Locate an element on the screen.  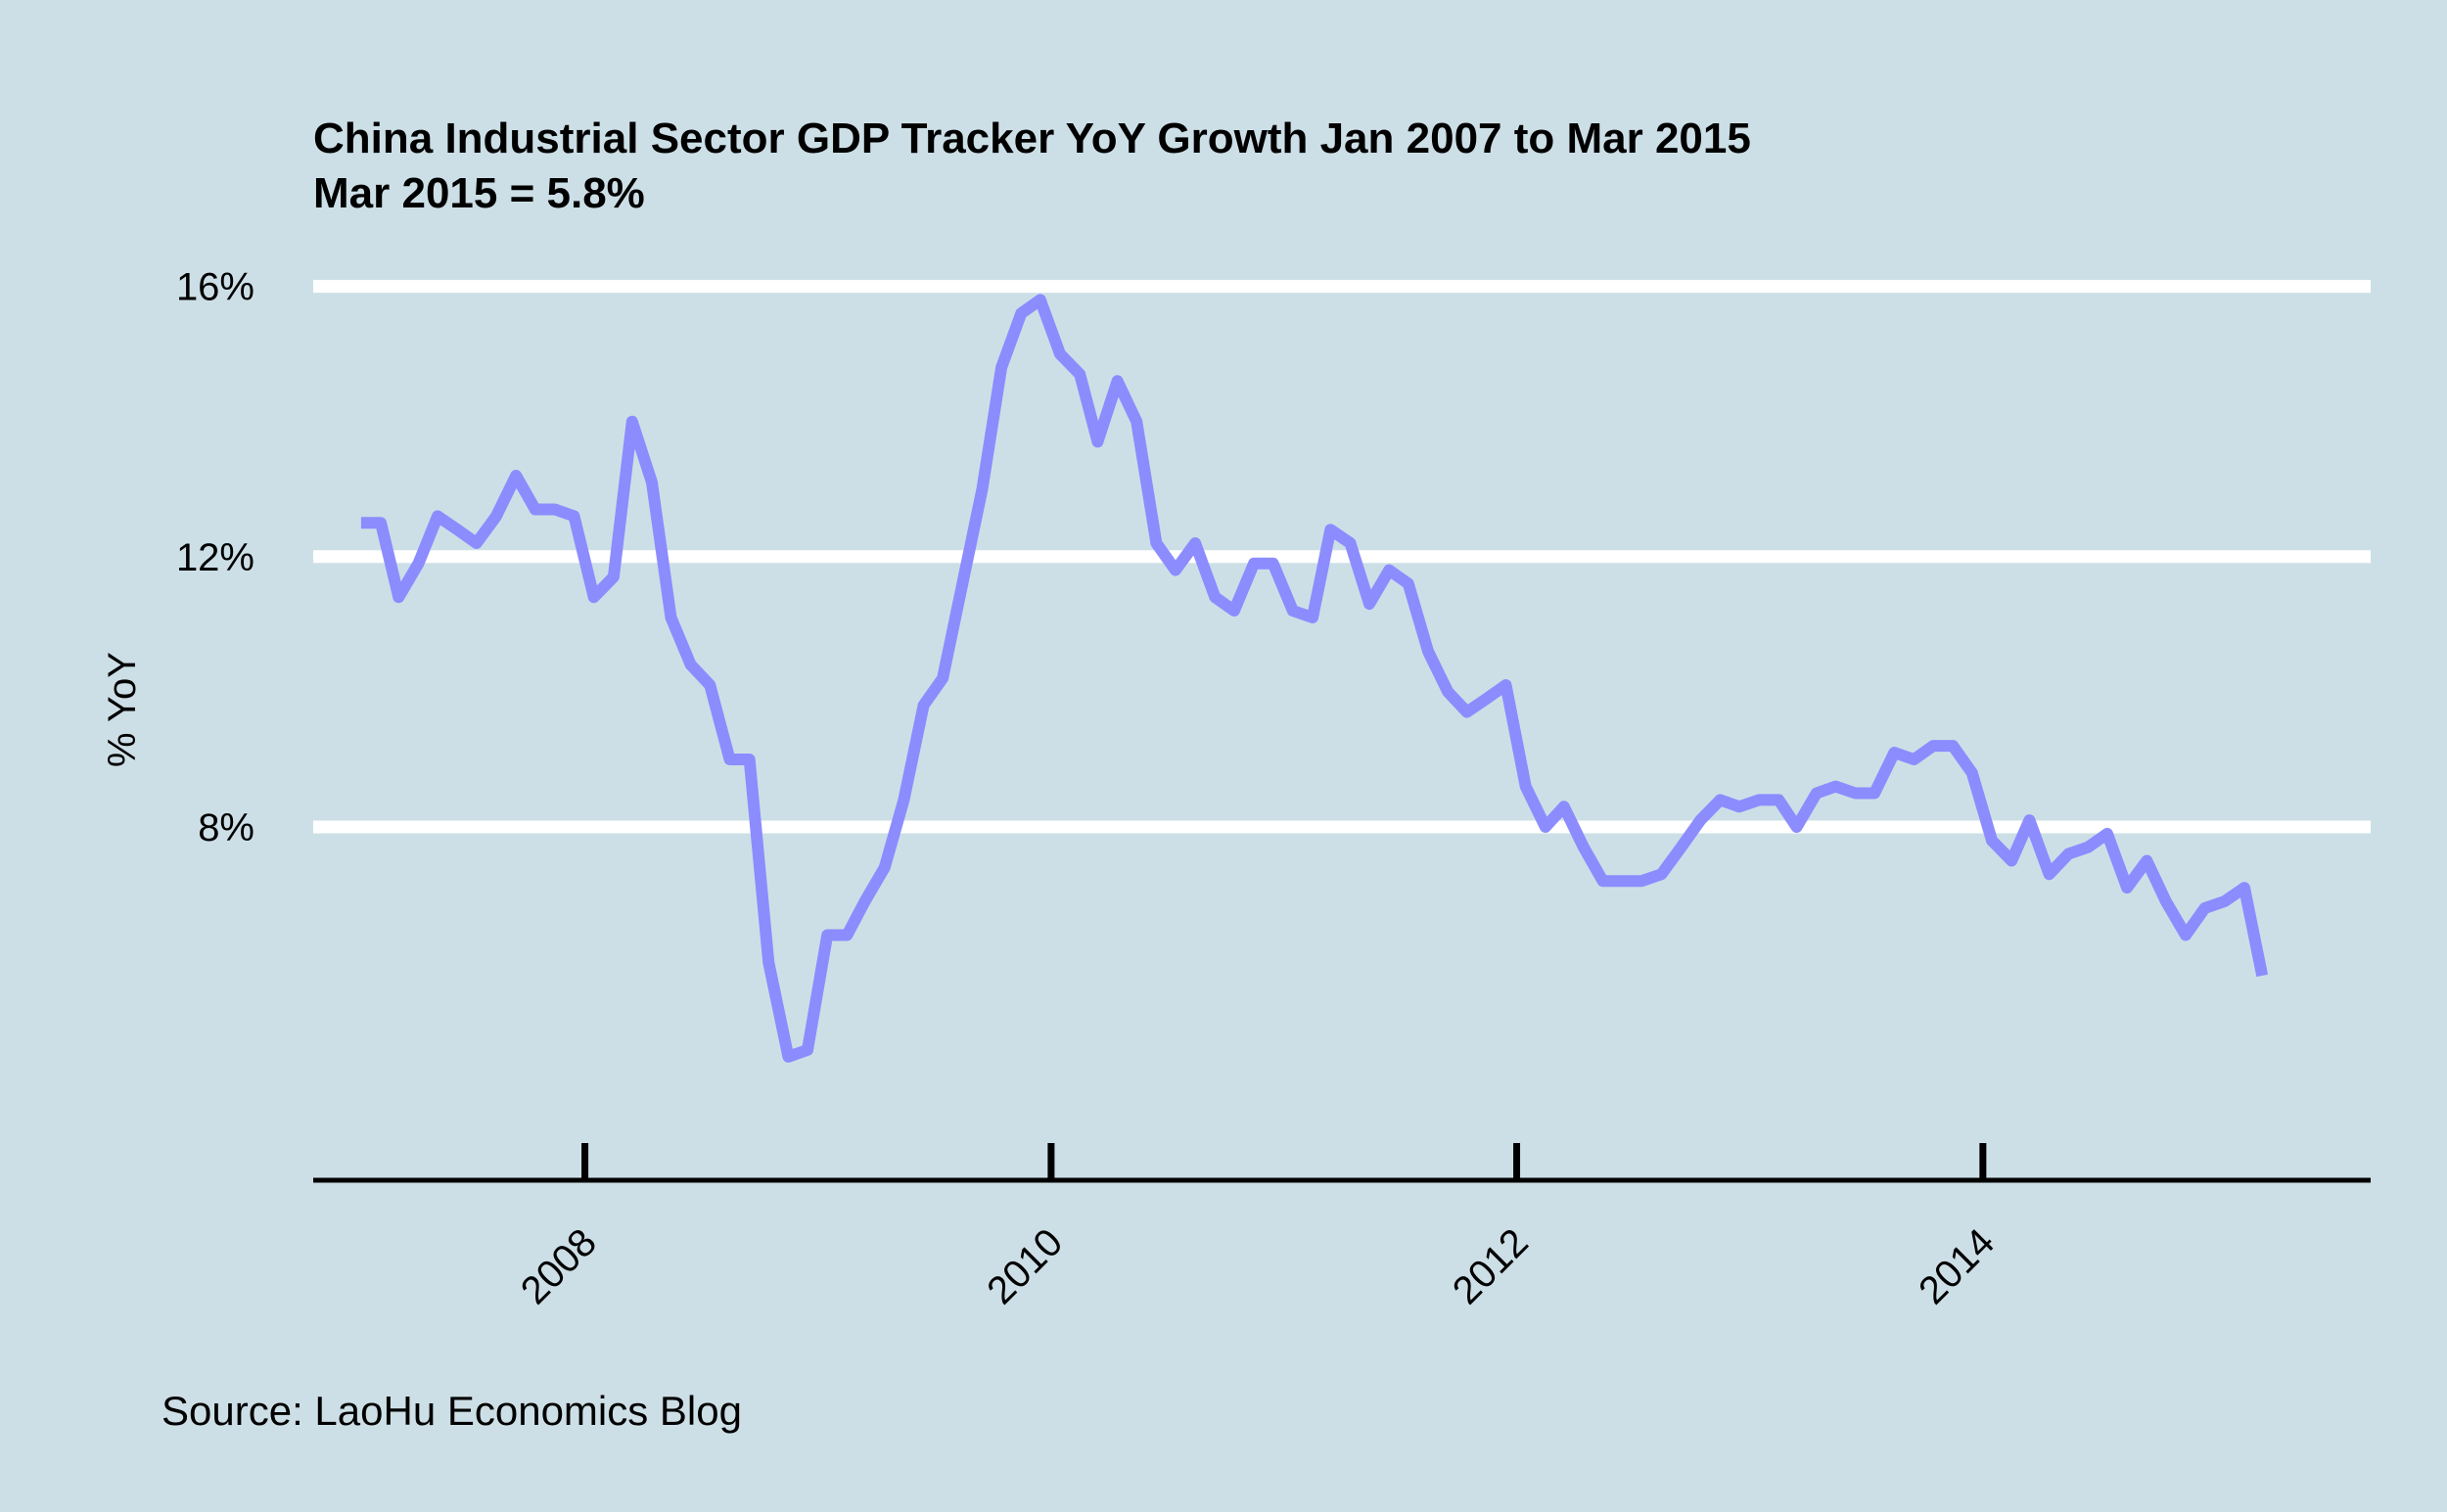
source-caption: Source: LaoHu Economics Blog is located at coordinates (452, 1411).